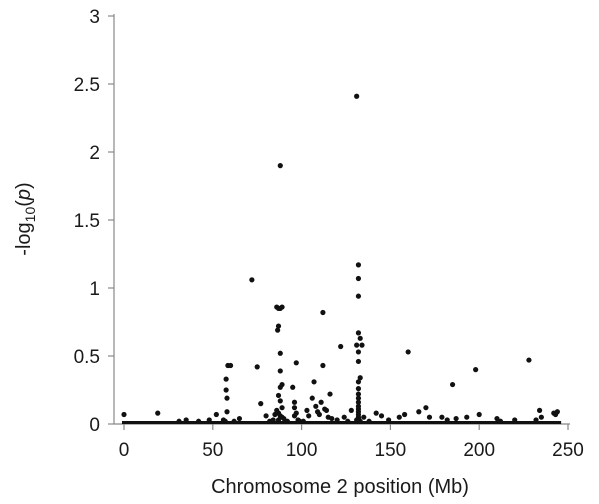  I want to click on y-tick-label: 0.5, so click(87, 357).